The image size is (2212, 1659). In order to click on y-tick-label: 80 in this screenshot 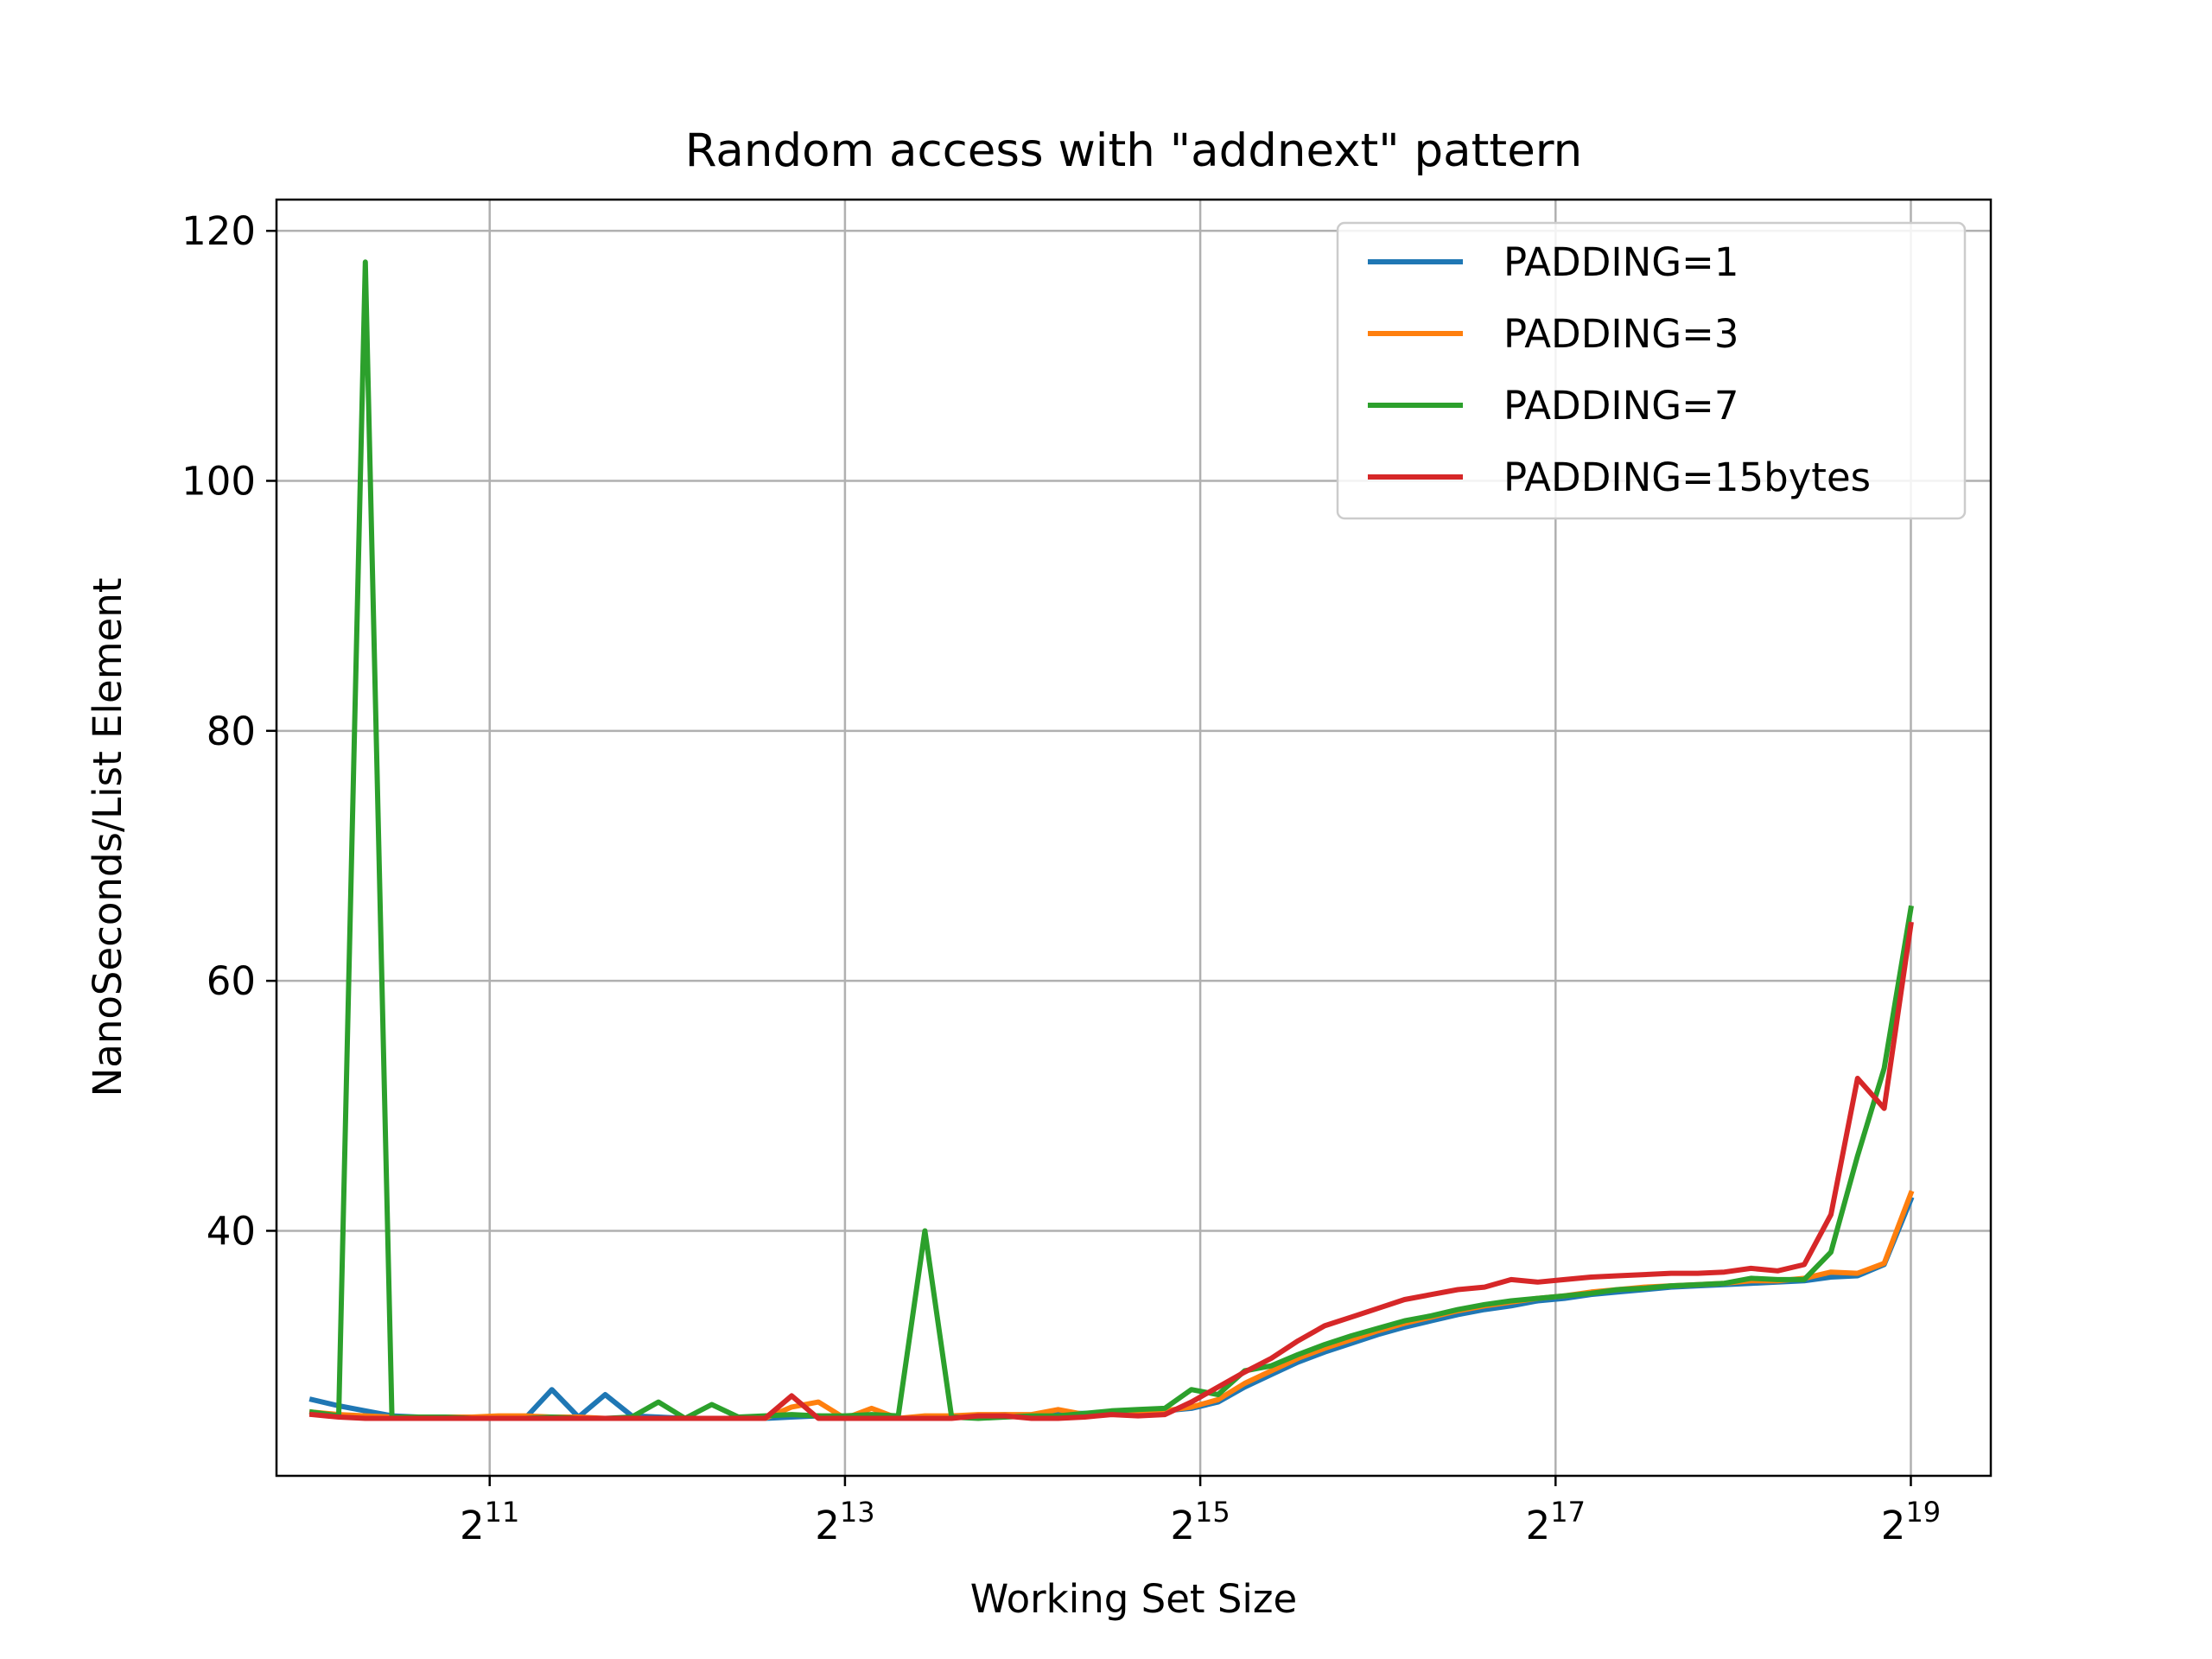, I will do `click(232, 731)`.